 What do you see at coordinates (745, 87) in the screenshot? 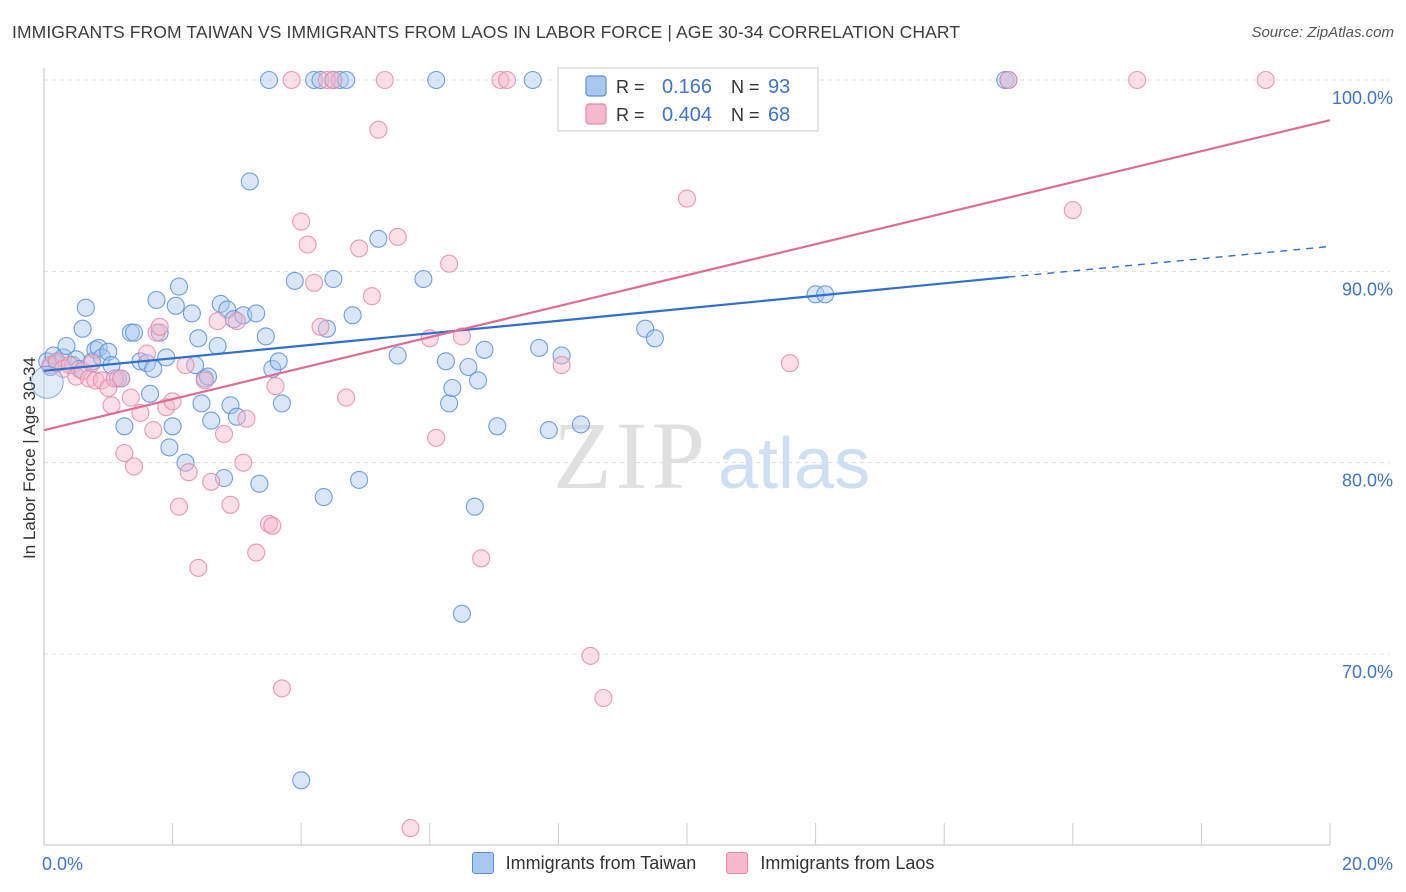
I see `legend-n-label-taiwan: N =` at bounding box center [745, 87].